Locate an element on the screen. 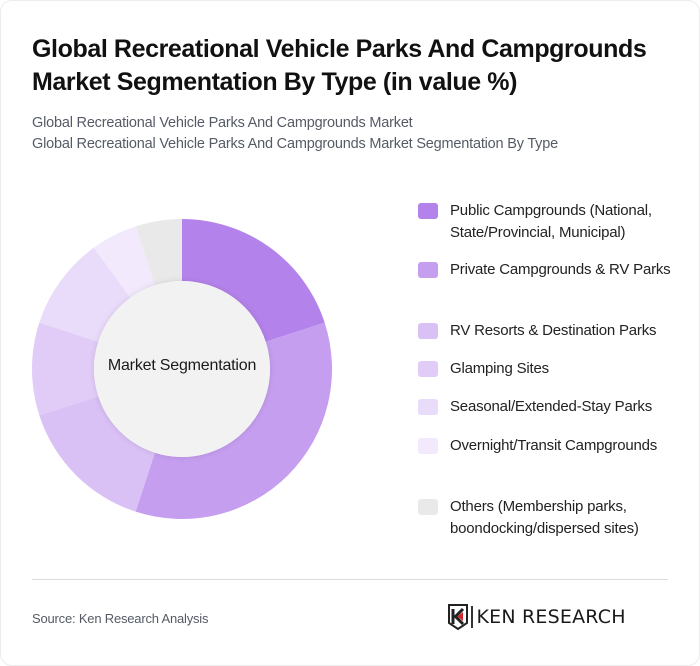 Image resolution: width=700 pixels, height=666 pixels. legend-item-glamping-sites: Glamping Sites is located at coordinates (547, 369).